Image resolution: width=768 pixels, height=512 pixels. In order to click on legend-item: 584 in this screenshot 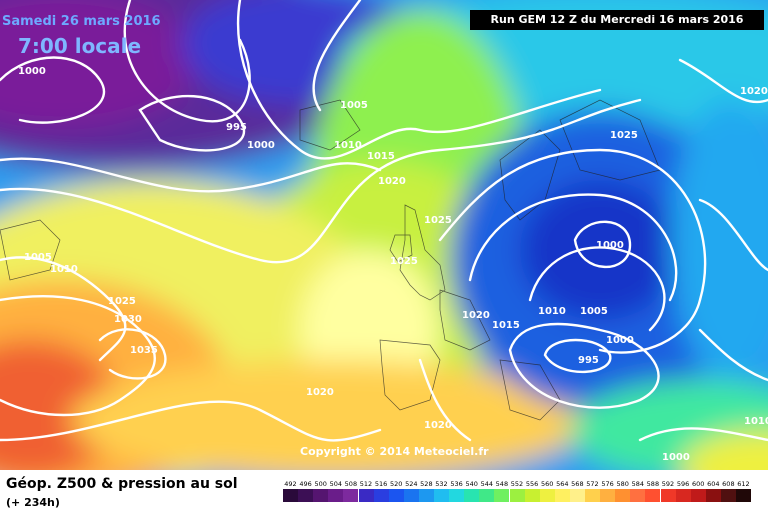, I will do `click(638, 492)`.